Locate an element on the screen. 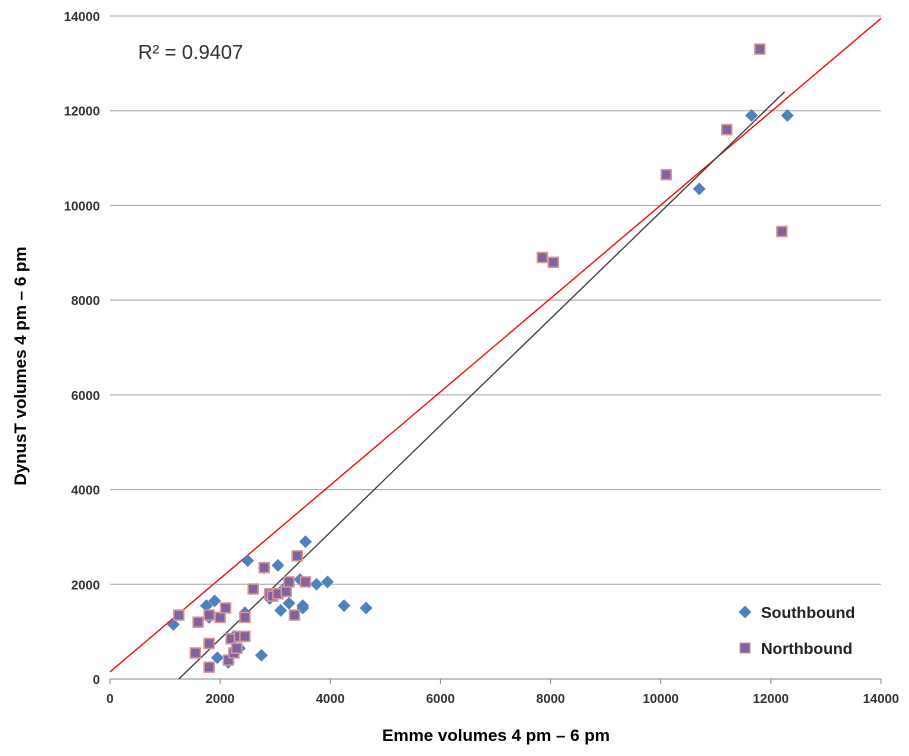 Image resolution: width=909 pixels, height=756 pixels. x-axis-ticks: 0 2000 4000 6000 8000 10000 12000 14000 is located at coordinates (502, 698).